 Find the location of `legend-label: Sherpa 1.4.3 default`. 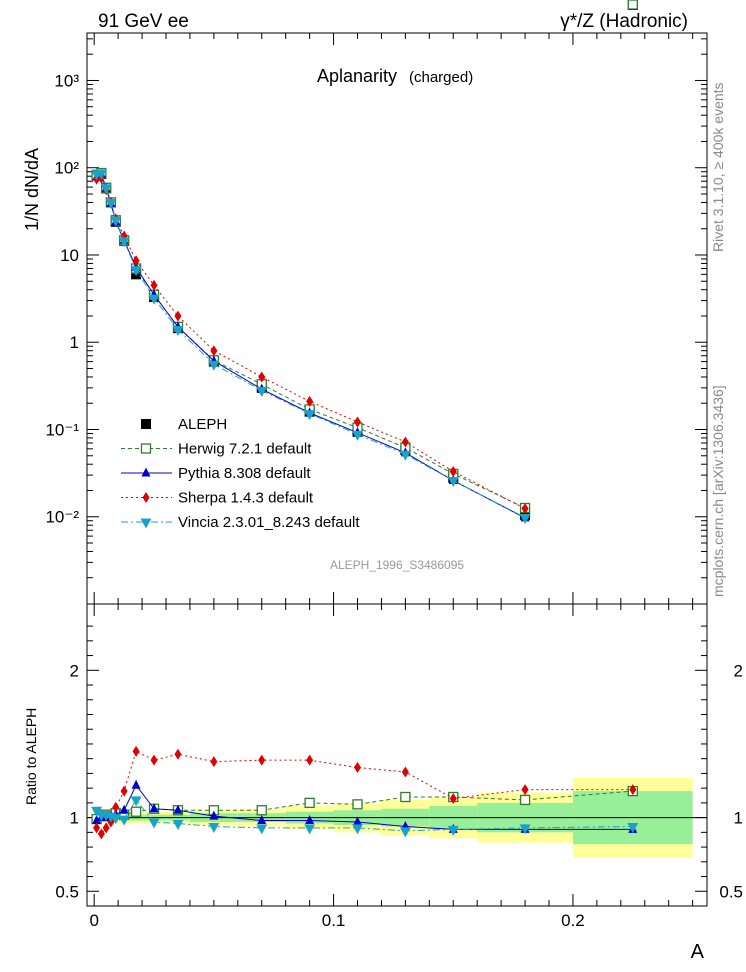

legend-label: Sherpa 1.4.3 default is located at coordinates (246, 498).